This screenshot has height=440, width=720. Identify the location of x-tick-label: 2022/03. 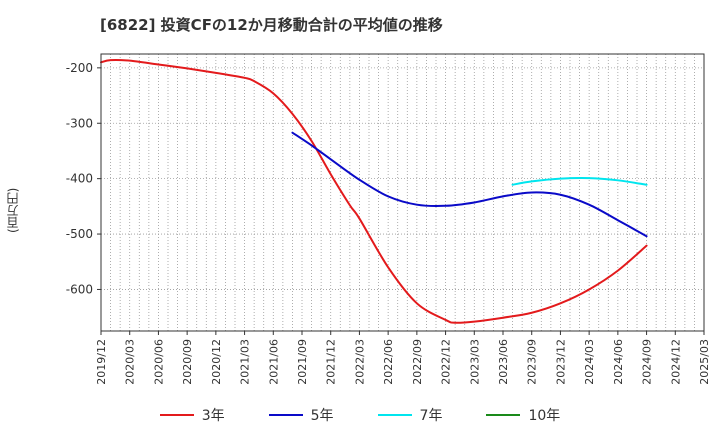
(359, 362).